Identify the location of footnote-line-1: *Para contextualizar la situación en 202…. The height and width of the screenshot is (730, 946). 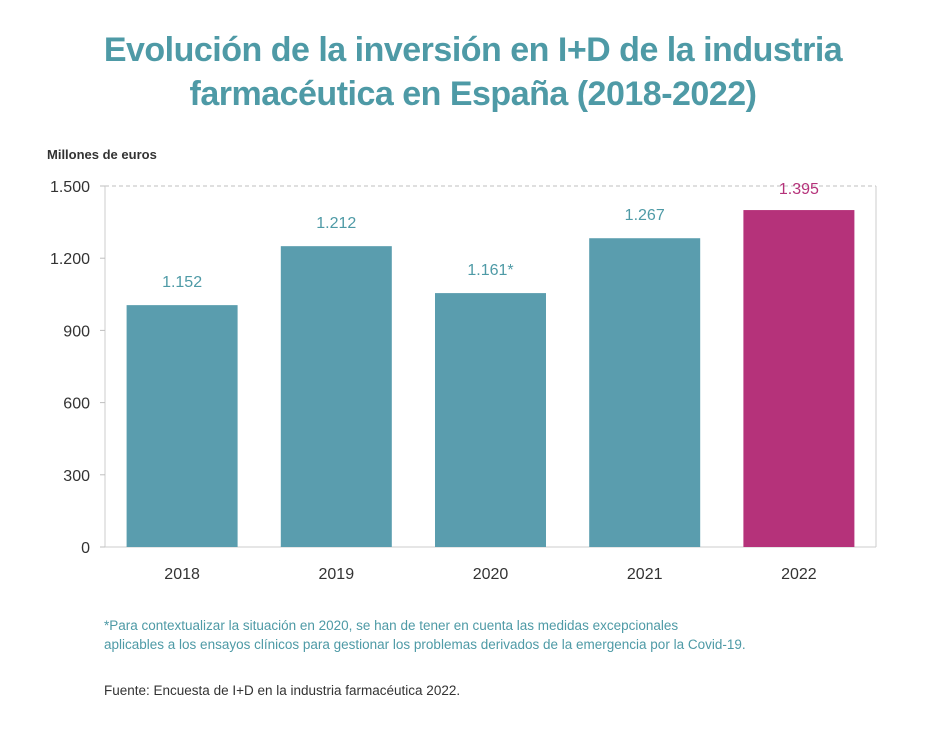
(391, 625).